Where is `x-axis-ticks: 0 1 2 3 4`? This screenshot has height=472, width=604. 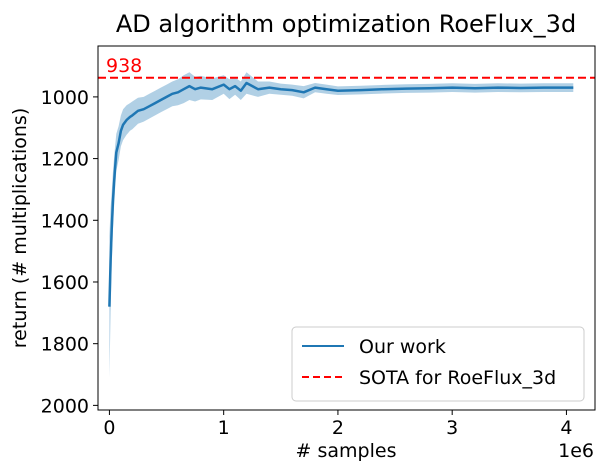
x-axis-ticks: 0 1 2 3 4 is located at coordinates (337, 424).